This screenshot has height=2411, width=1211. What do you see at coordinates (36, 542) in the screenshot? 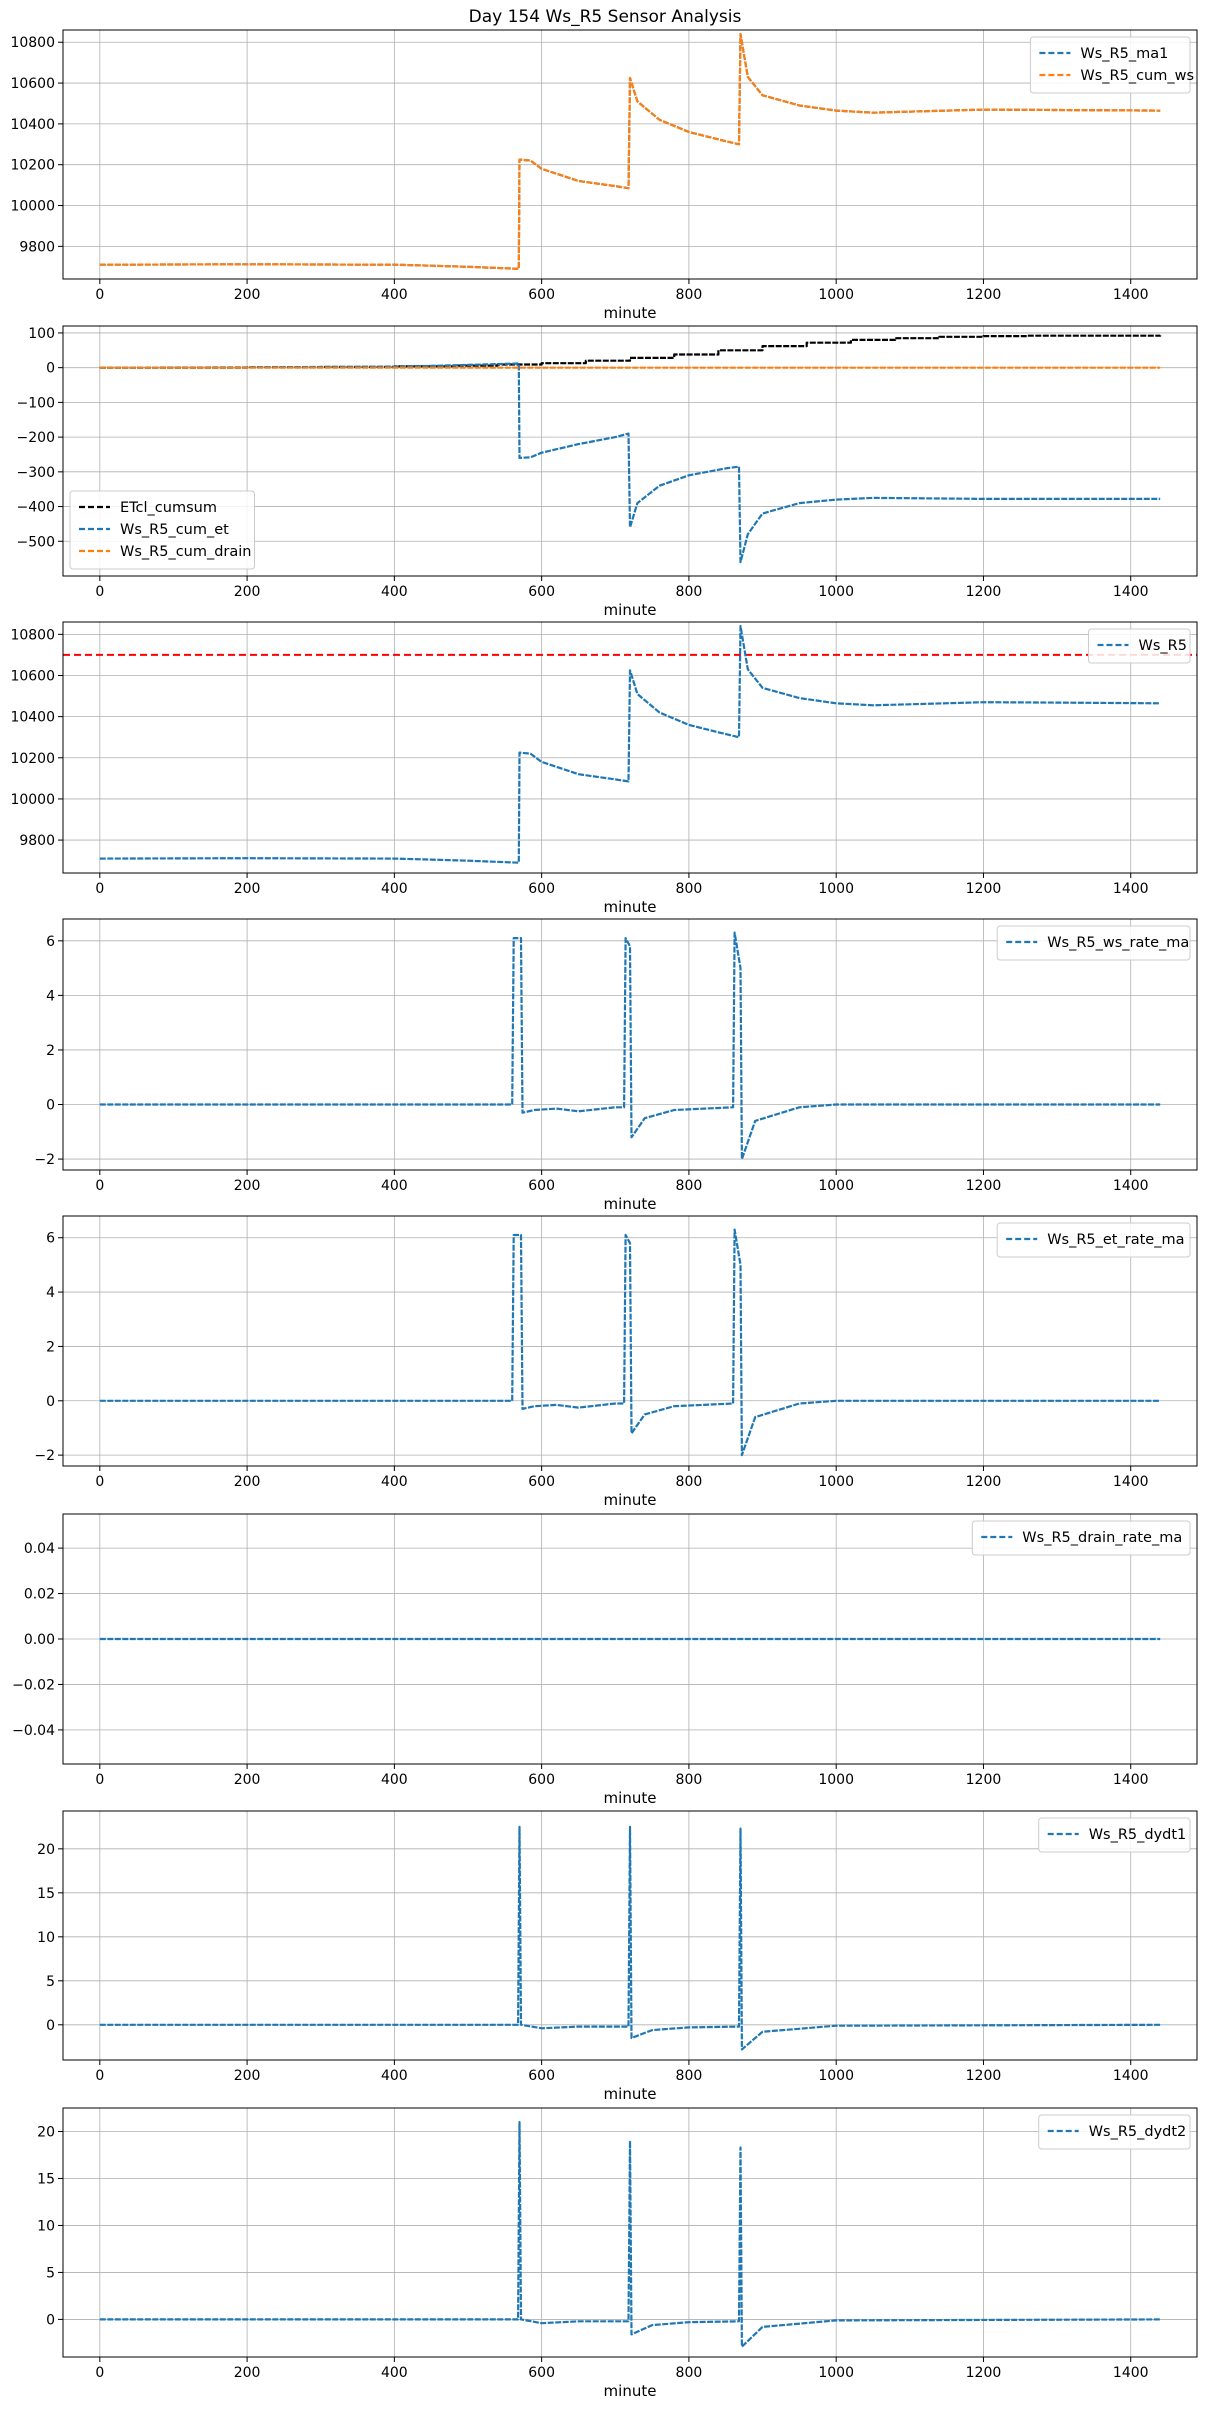
I see `y-tick-label: −500` at bounding box center [36, 542].